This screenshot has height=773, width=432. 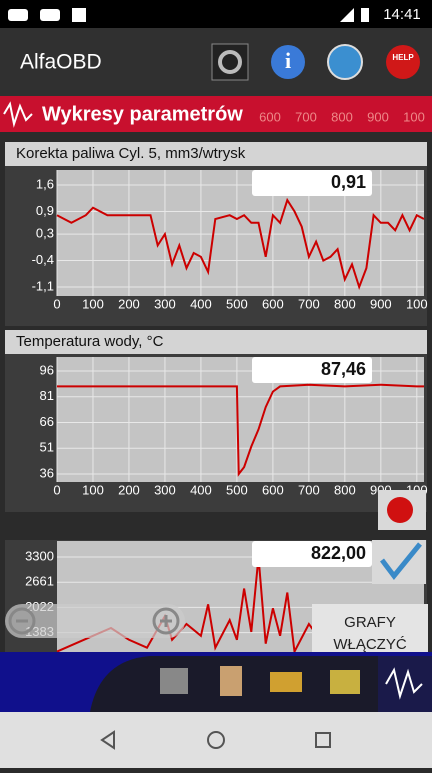 What do you see at coordinates (345, 62) in the screenshot?
I see `edit-button` at bounding box center [345, 62].